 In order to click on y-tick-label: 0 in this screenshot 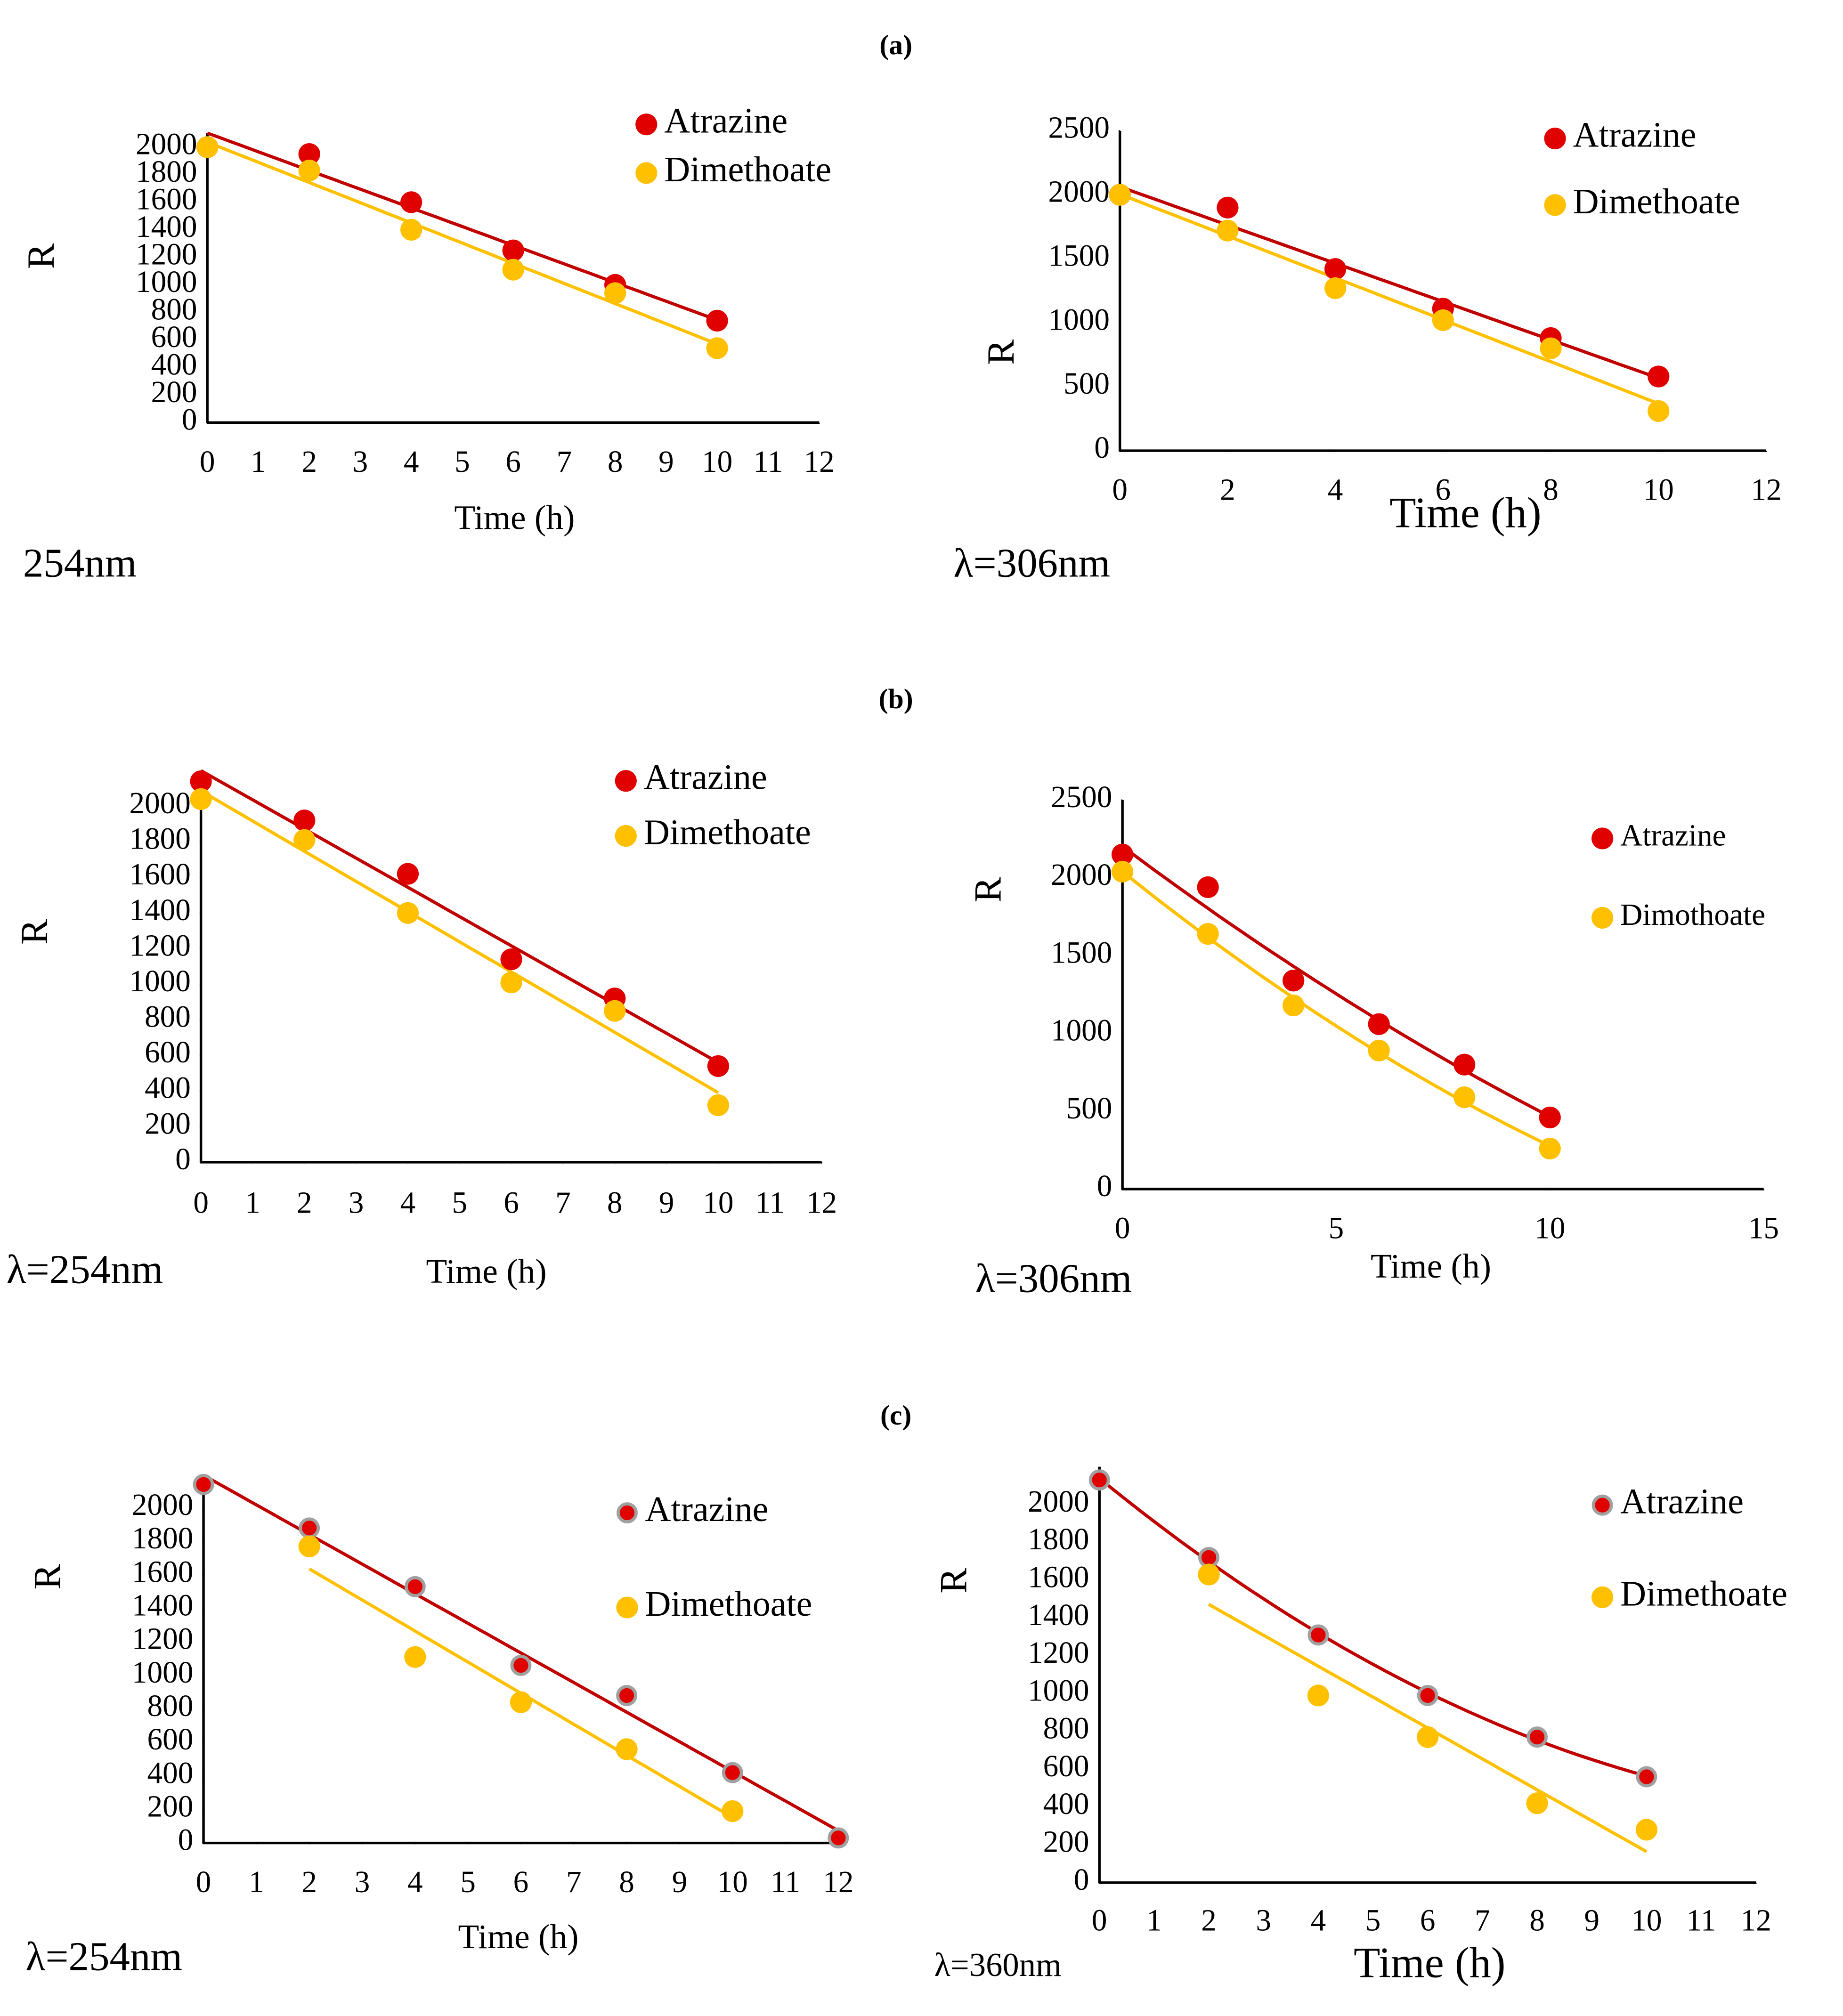, I will do `click(186, 1840)`.